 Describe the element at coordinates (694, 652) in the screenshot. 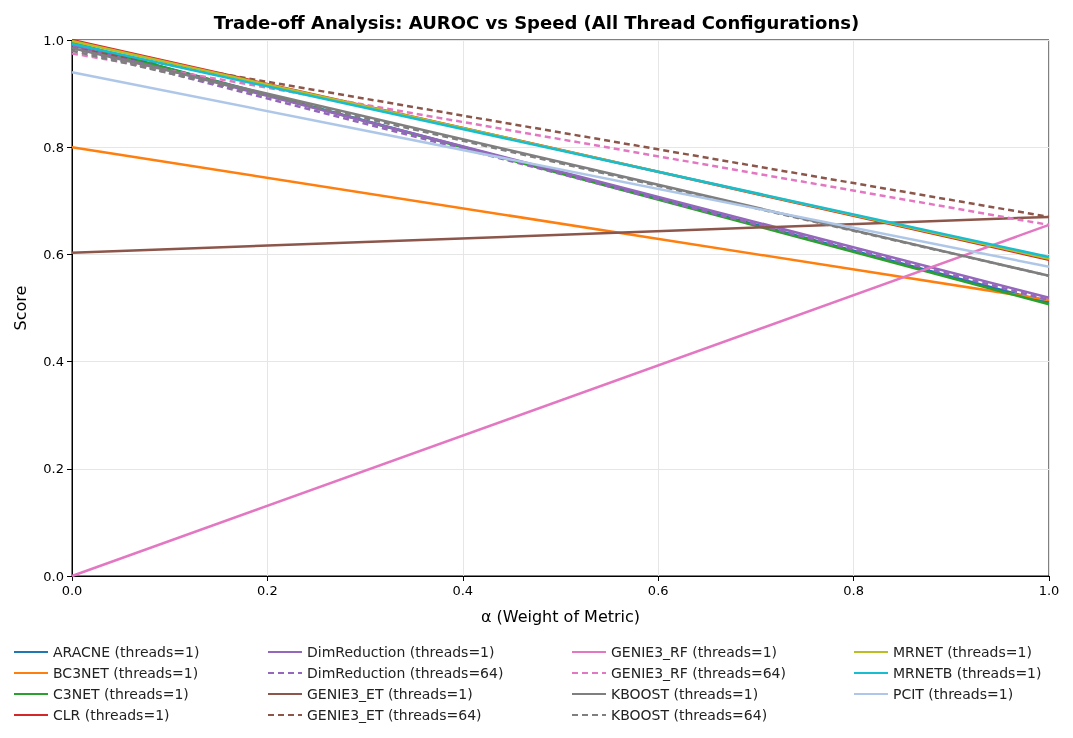

I see `legend-label: GENIE3_RF (threads=1)` at that location.